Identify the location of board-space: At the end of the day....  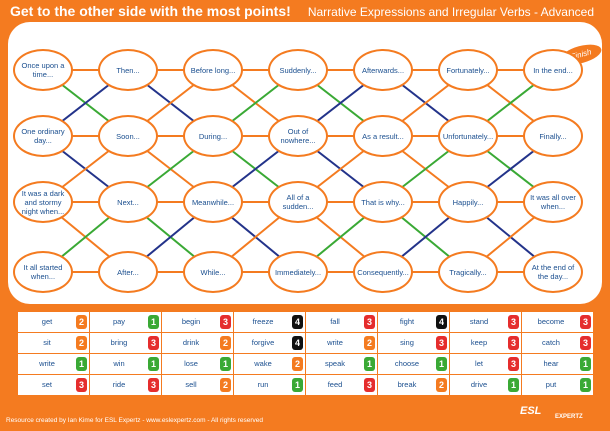
(553, 272).